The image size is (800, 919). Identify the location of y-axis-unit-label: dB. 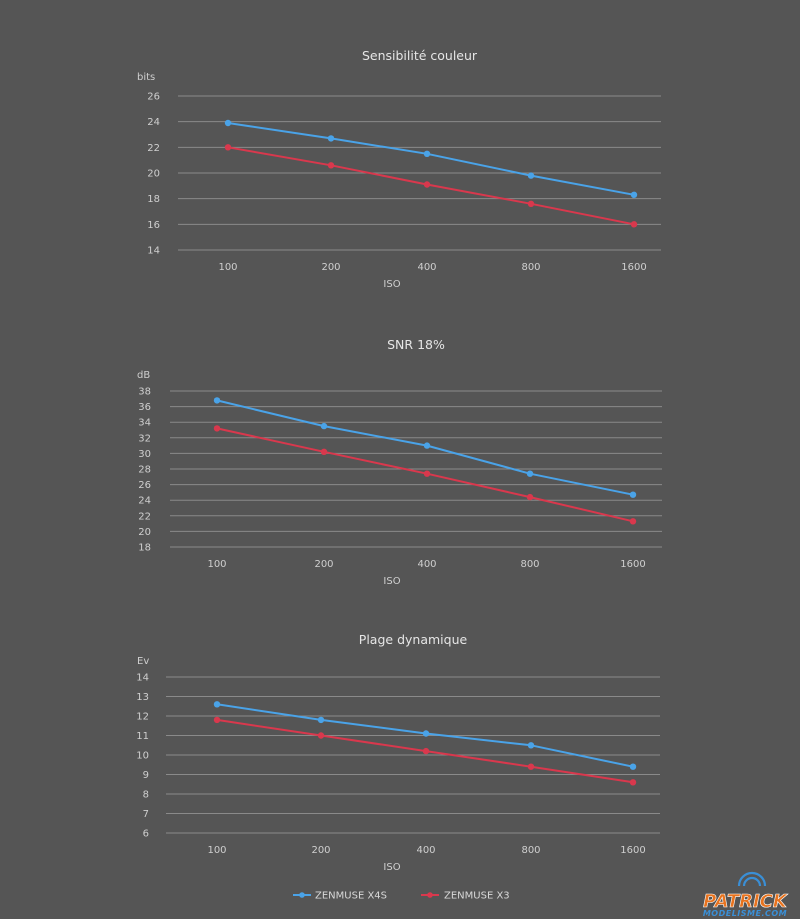
(143, 375).